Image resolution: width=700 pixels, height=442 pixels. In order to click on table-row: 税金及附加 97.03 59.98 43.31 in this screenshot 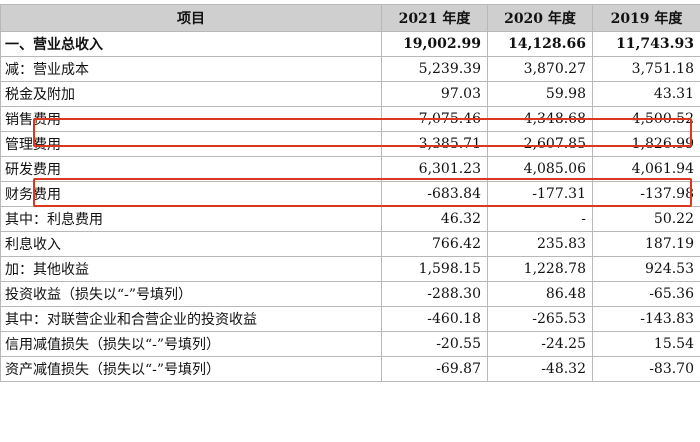, I will do `click(350, 94)`.